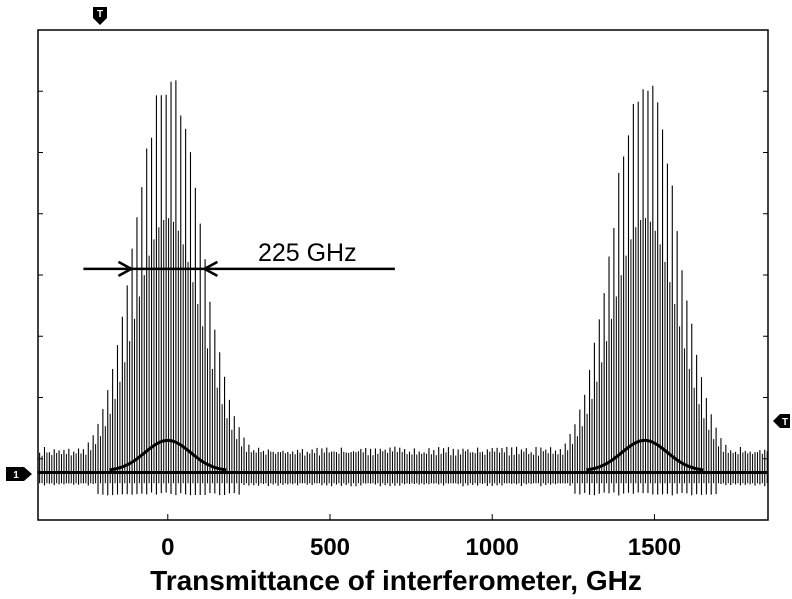  Describe the element at coordinates (307, 253) in the screenshot. I see `annotation-label: 225 GHz` at that location.